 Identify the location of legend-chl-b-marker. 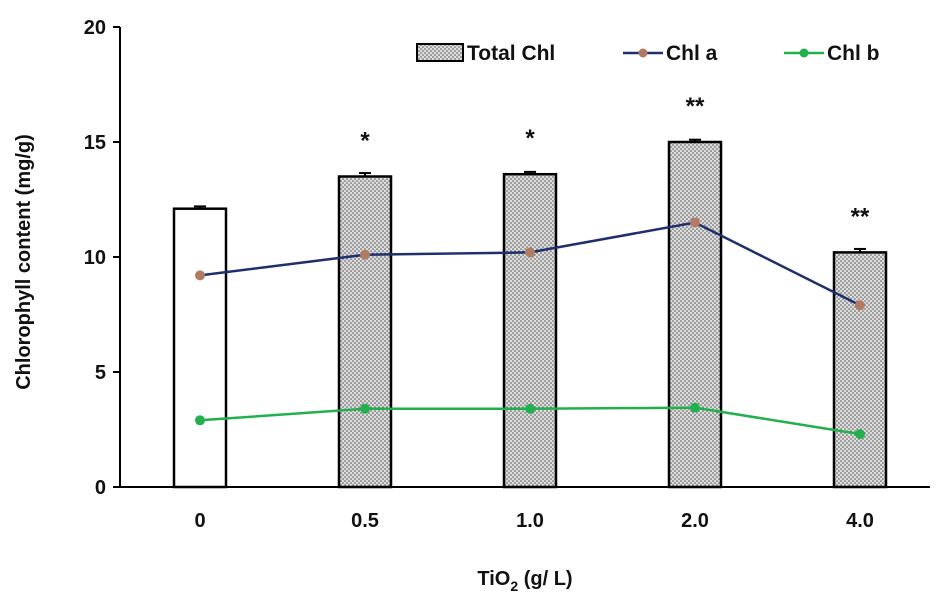
(804, 53).